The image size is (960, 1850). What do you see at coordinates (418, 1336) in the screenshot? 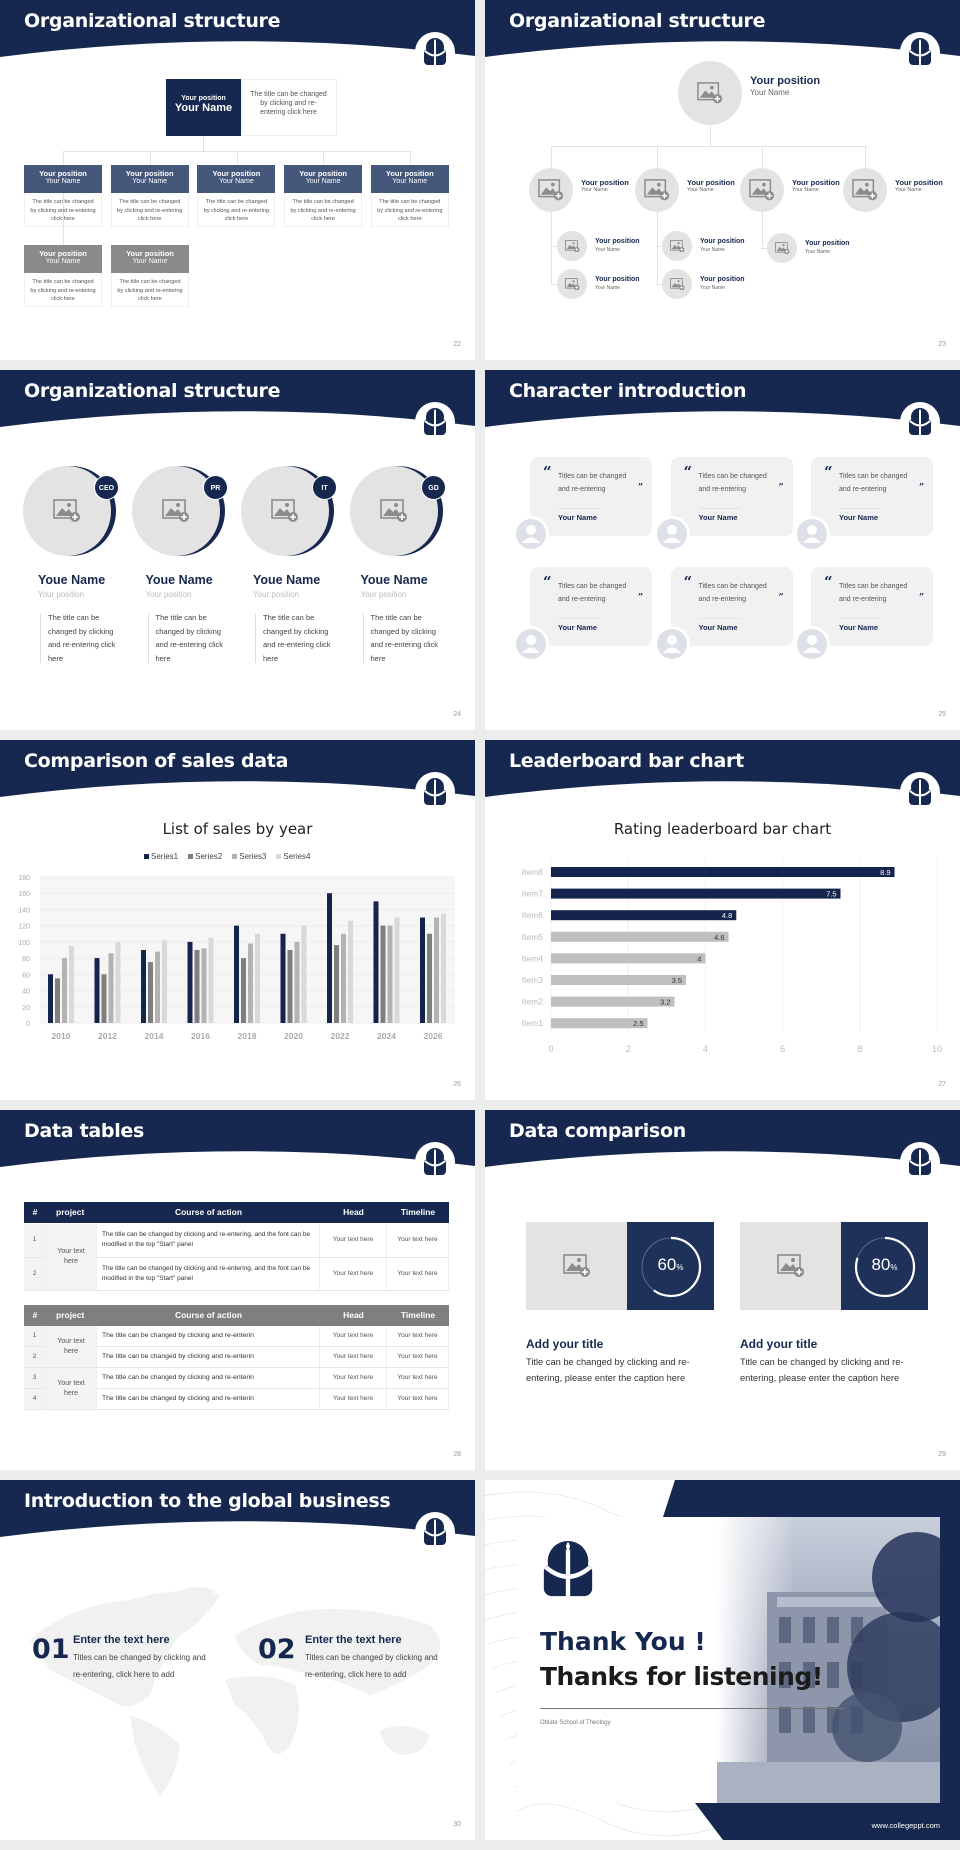
I see `timeline-cell: Your text here` at bounding box center [418, 1336].